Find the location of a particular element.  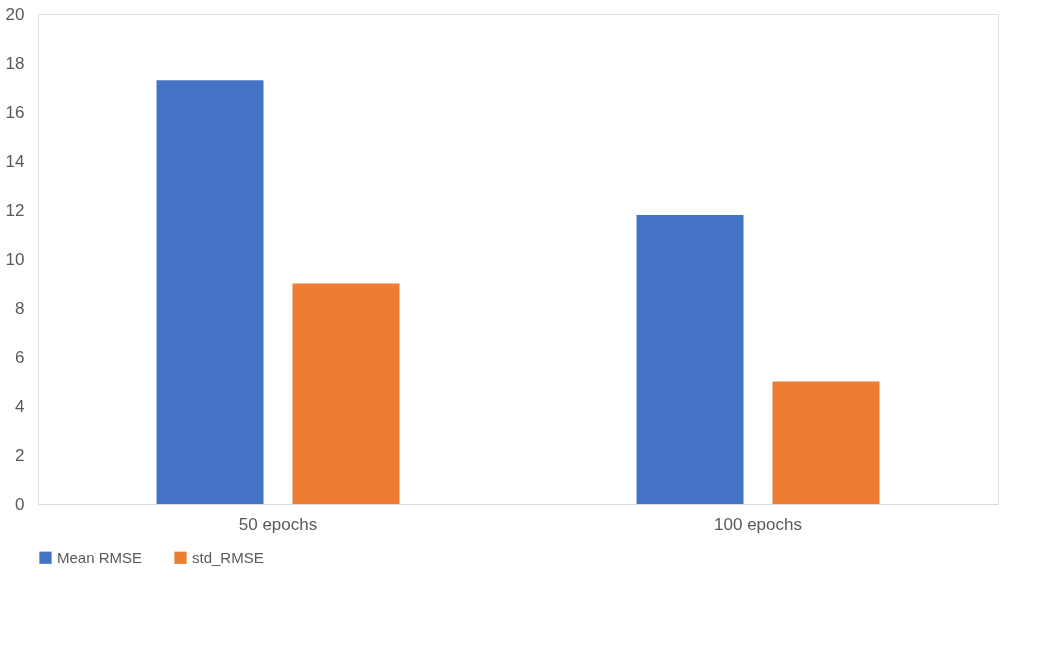

y-tick-label: 0 is located at coordinates (20, 504).